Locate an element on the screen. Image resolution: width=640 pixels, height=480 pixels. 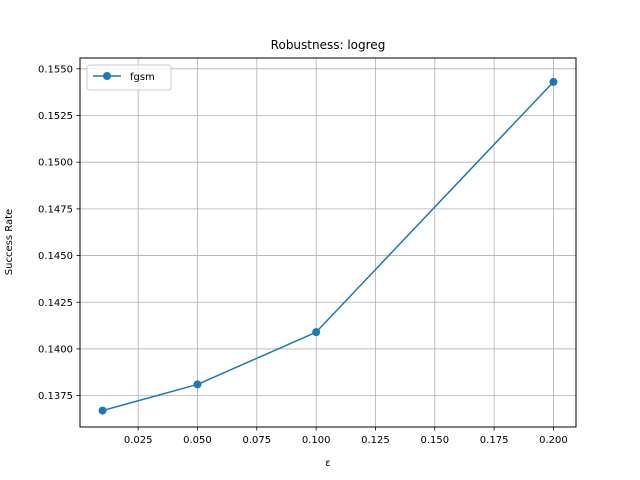
legend-box is located at coordinates (129, 77).